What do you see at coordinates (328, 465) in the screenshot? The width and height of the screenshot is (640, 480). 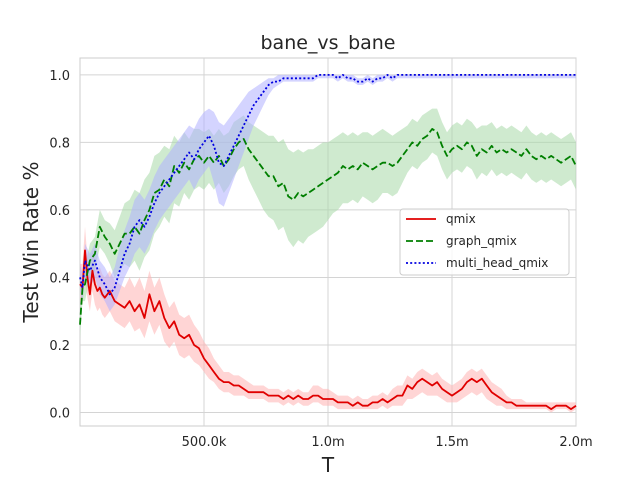 I see `x-axis-label: T` at bounding box center [328, 465].